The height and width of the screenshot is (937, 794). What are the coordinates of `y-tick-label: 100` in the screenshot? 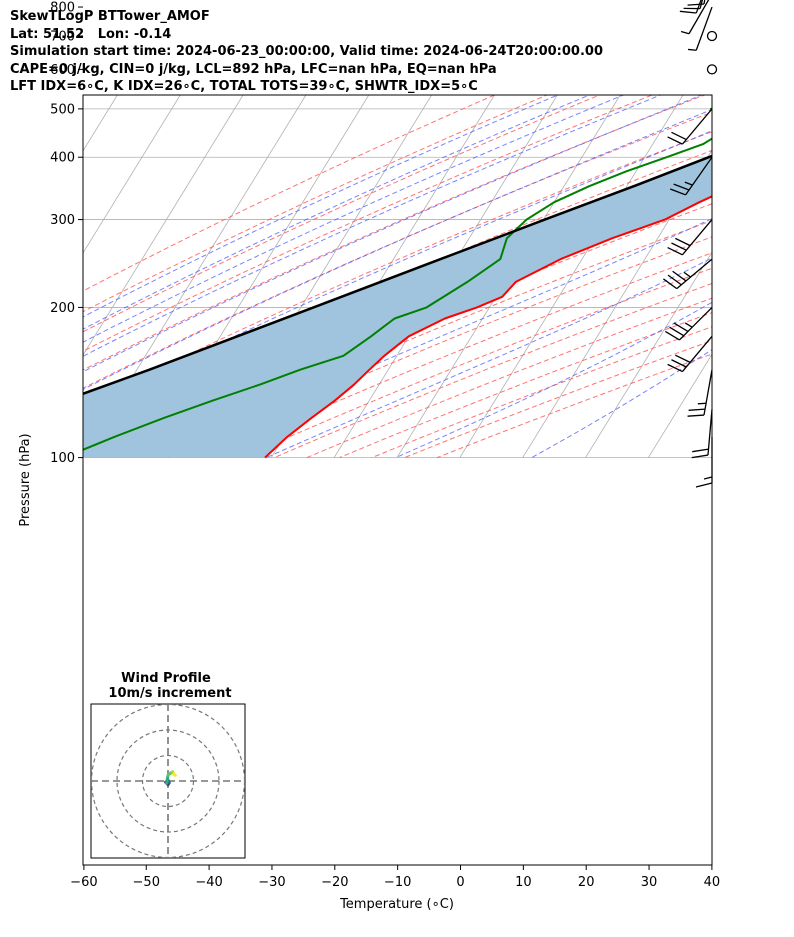 It's located at (62, 458).